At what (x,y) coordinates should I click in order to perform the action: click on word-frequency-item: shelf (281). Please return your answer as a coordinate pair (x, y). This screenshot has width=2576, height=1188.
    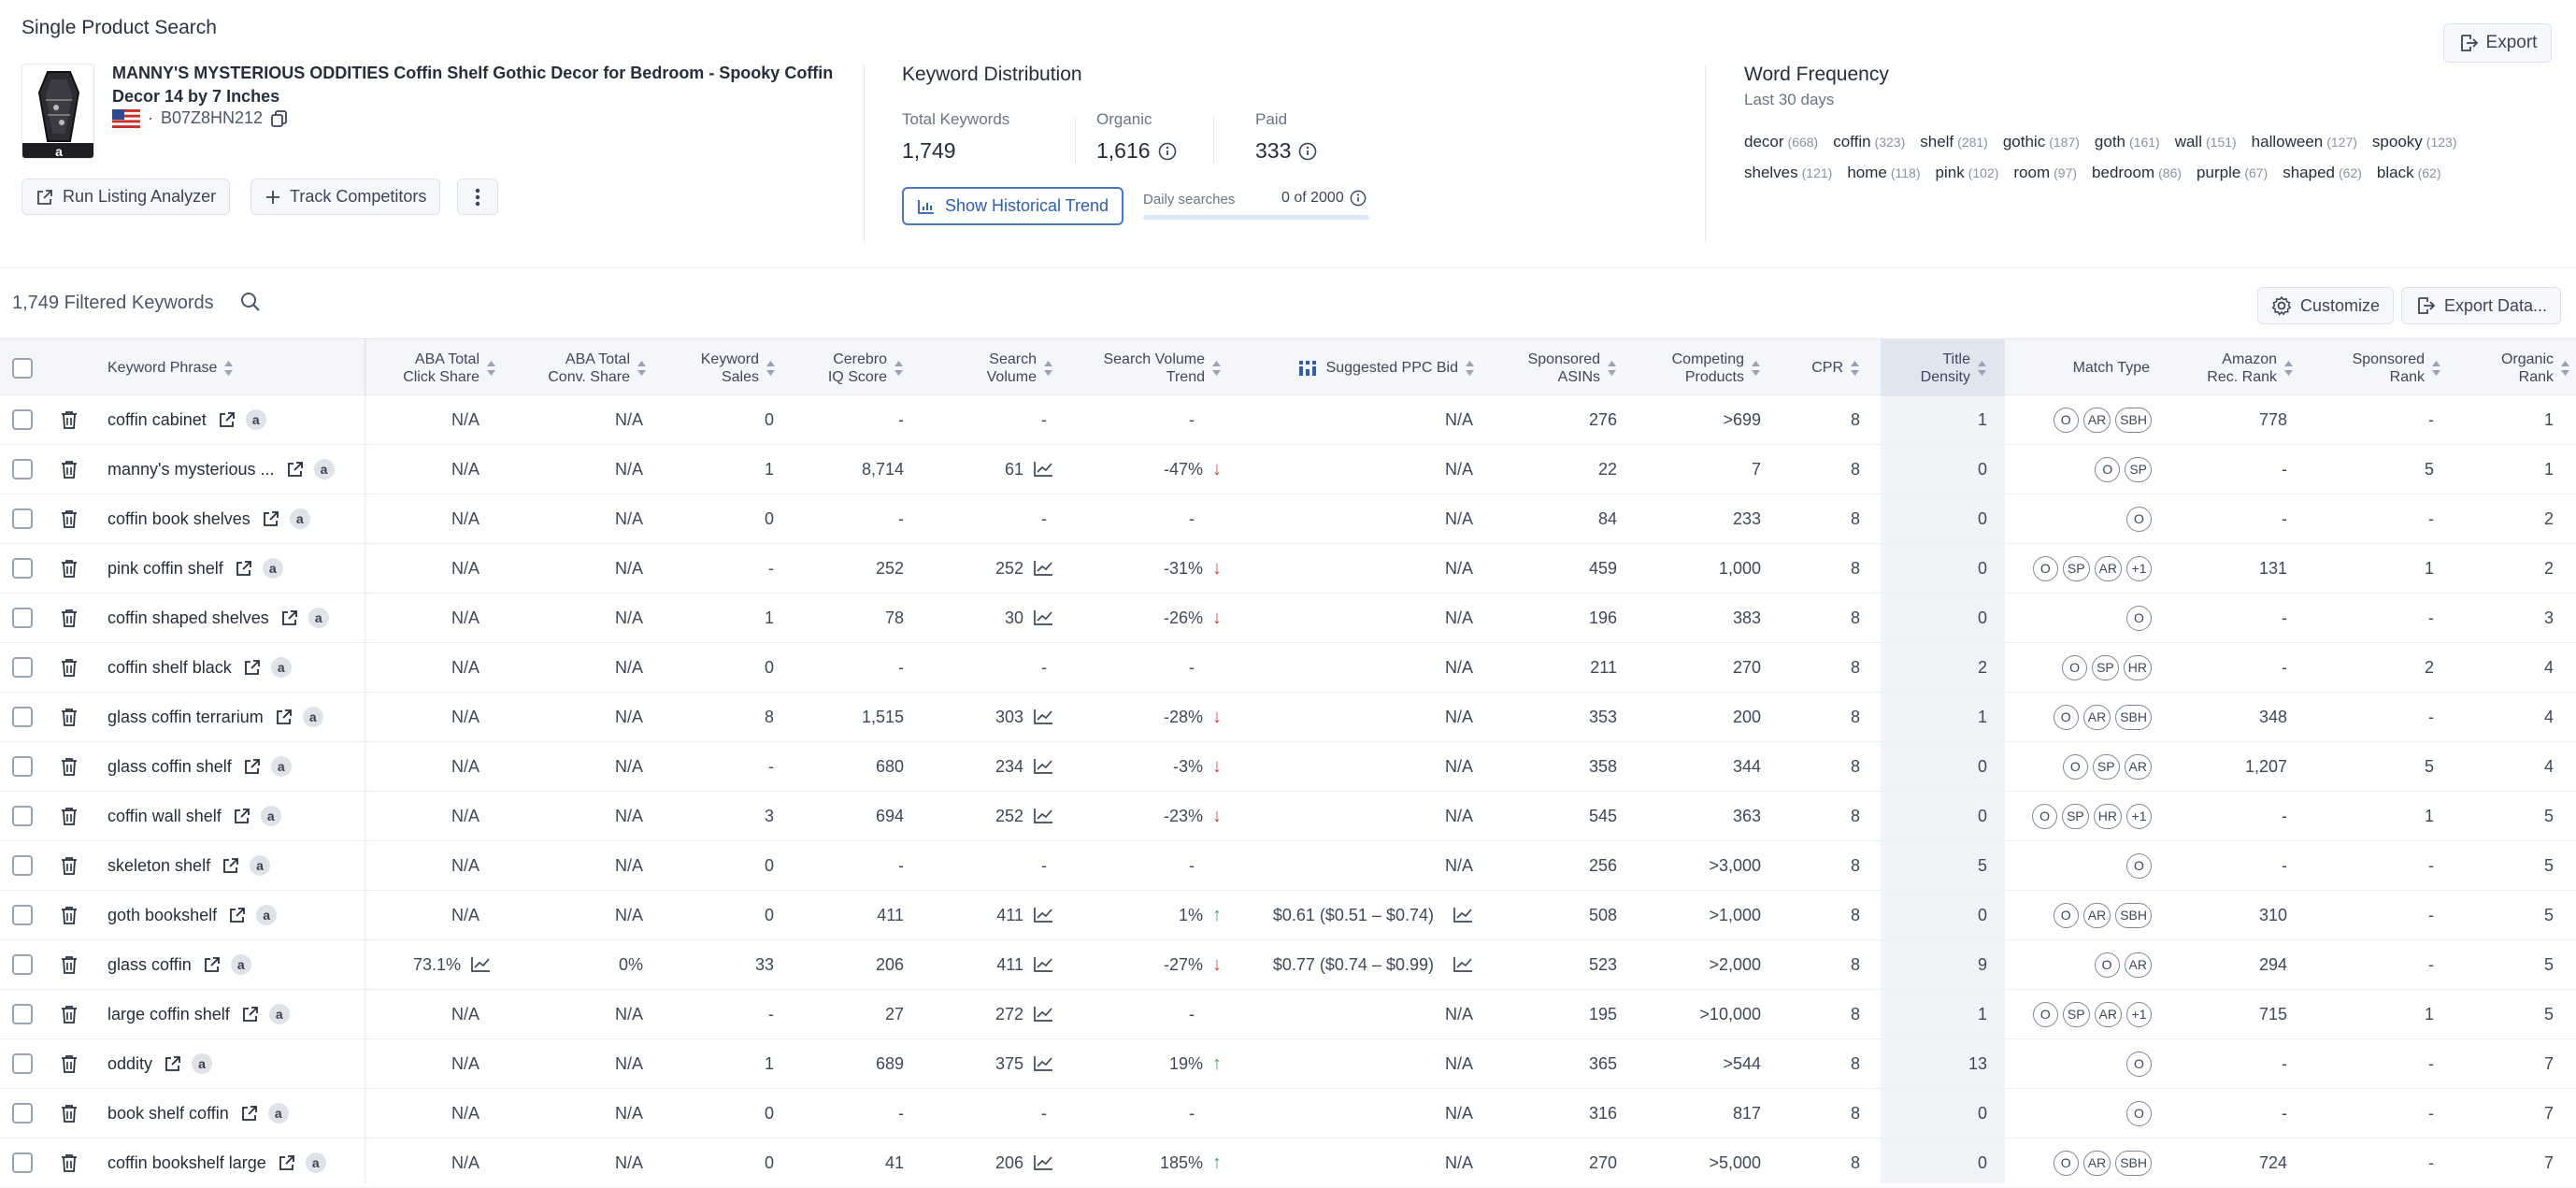
    Looking at the image, I should click on (1954, 142).